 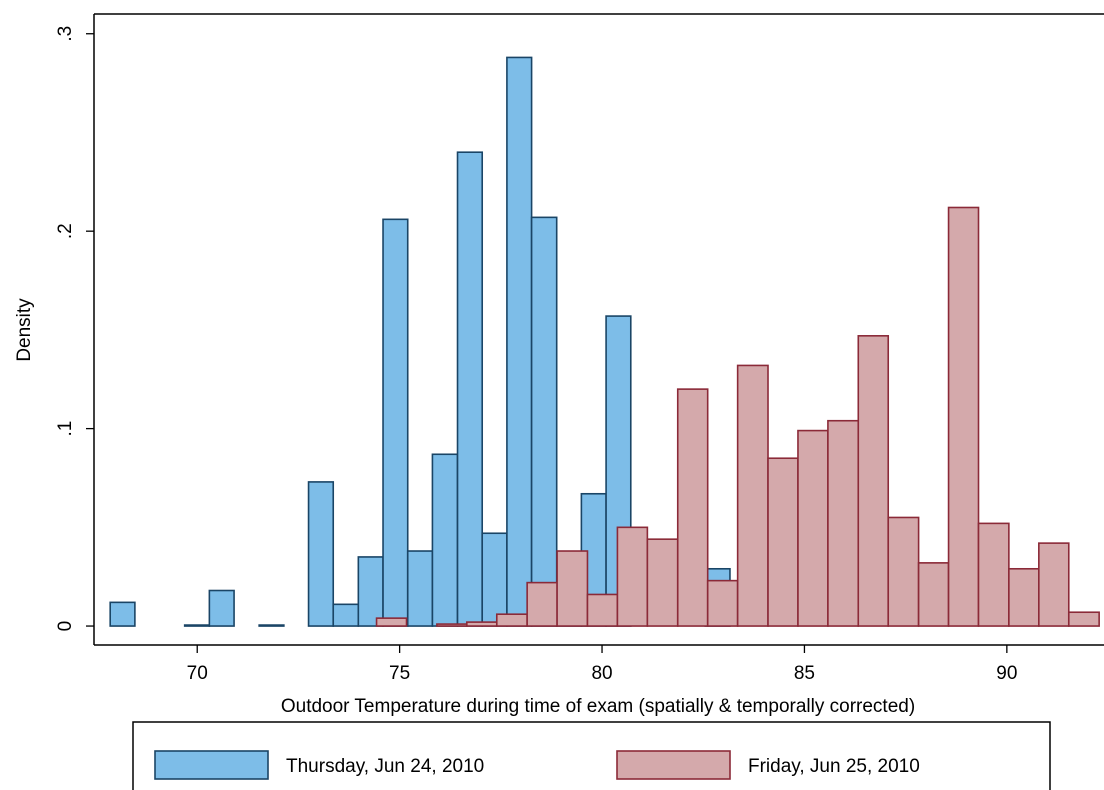 What do you see at coordinates (65, 231) in the screenshot?
I see `y-tick-label: .2` at bounding box center [65, 231].